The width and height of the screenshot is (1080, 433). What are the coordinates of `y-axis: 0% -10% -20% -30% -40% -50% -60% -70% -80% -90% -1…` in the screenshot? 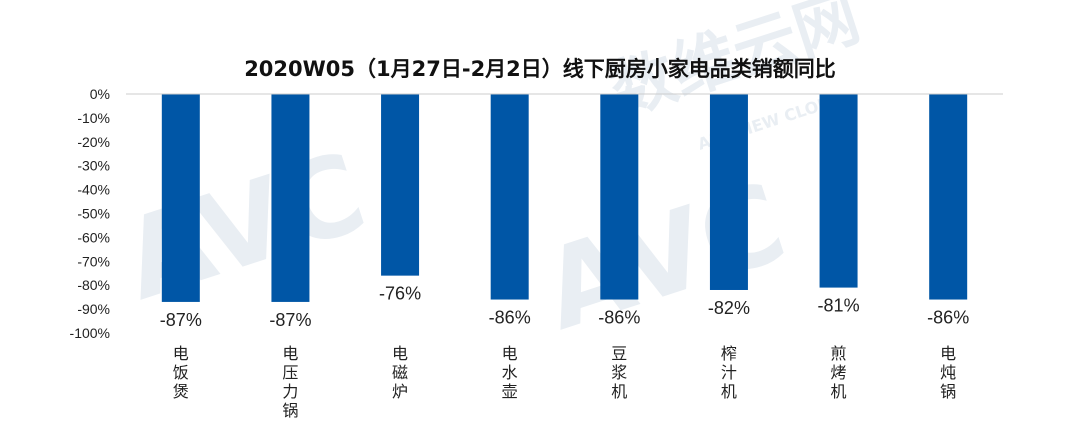 It's located at (90, 213).